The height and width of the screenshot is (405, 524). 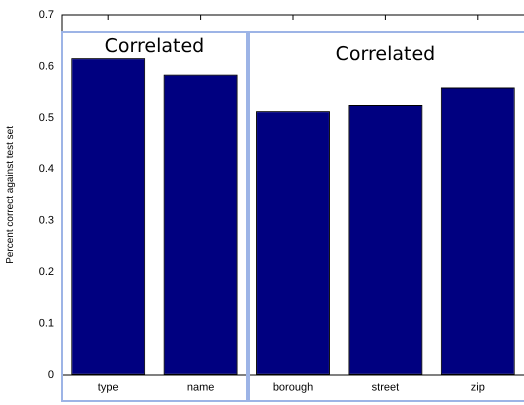 What do you see at coordinates (200, 387) in the screenshot?
I see `x-tick-label: name` at bounding box center [200, 387].